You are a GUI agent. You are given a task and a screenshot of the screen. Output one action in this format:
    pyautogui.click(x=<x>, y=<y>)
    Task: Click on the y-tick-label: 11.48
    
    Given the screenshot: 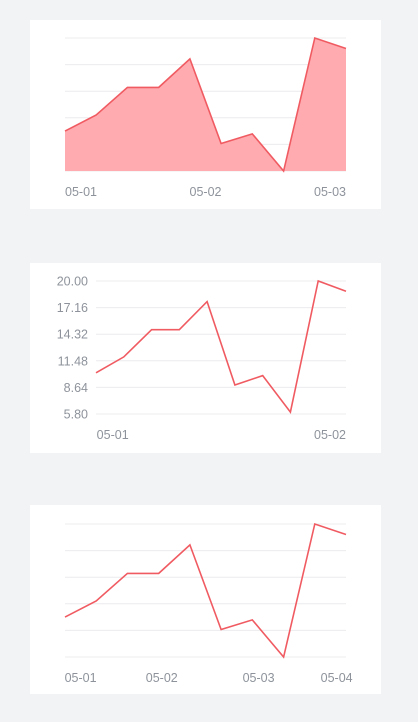 What is the action you would take?
    pyautogui.click(x=73, y=361)
    